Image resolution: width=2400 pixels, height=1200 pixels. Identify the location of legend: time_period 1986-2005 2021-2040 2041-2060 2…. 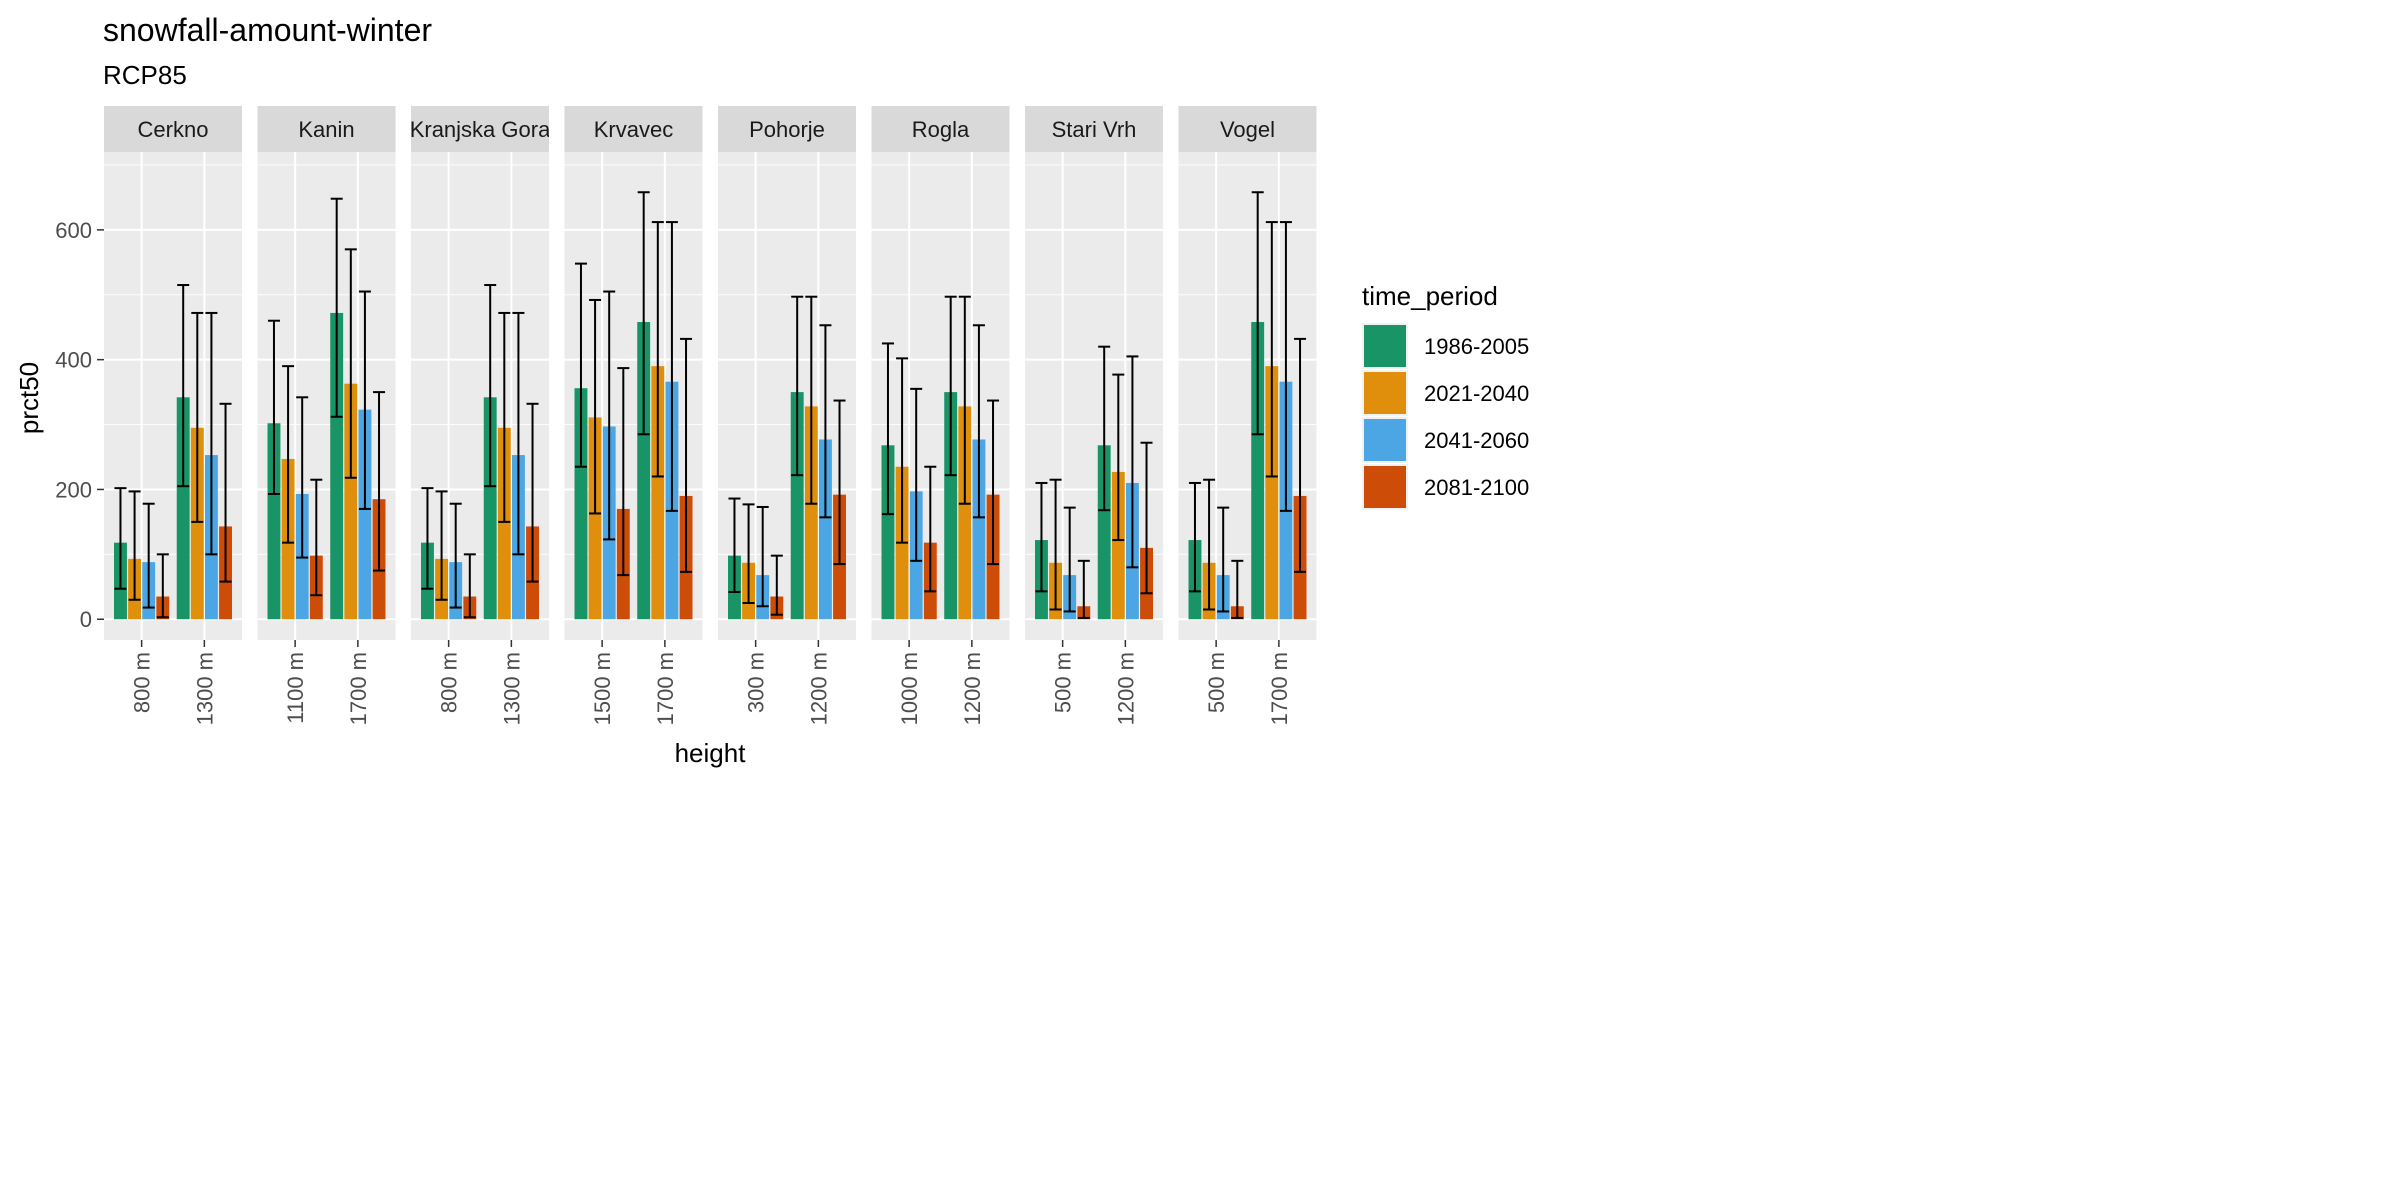
(1445, 395).